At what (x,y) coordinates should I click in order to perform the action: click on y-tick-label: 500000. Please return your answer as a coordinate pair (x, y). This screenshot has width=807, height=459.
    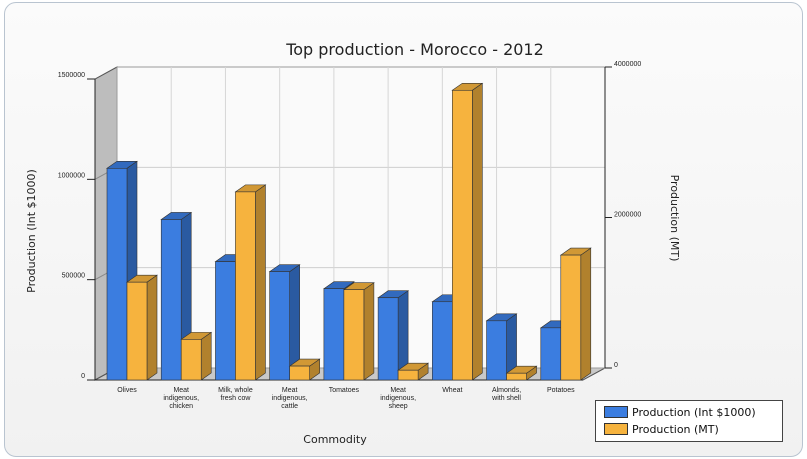
    Looking at the image, I should click on (73, 276).